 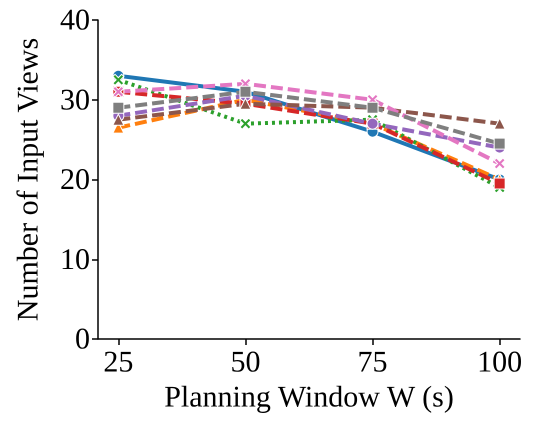 What do you see at coordinates (373, 362) in the screenshot?
I see `x-tick-label: 75` at bounding box center [373, 362].